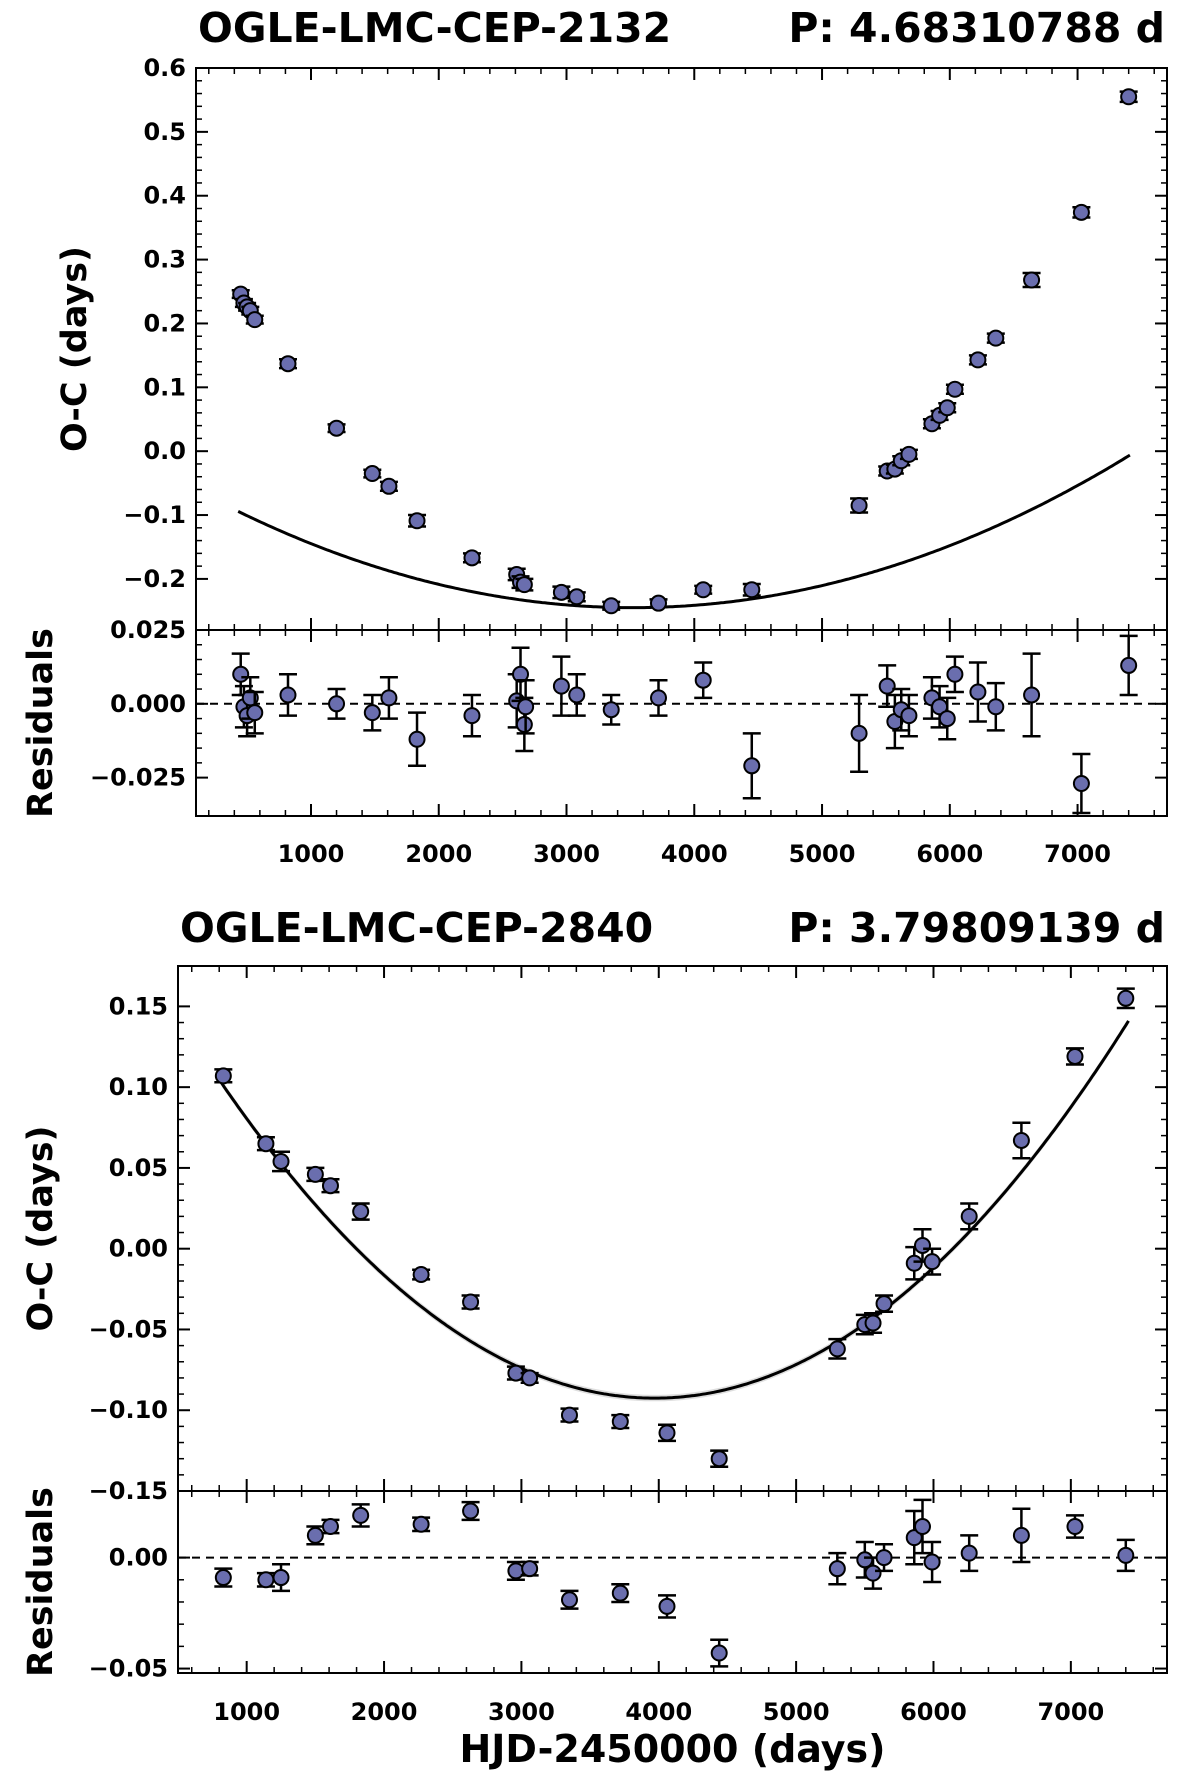 This screenshot has height=1783, width=1200. I want to click on chart1-res-ytick-label: 0.000, so click(148, 704).